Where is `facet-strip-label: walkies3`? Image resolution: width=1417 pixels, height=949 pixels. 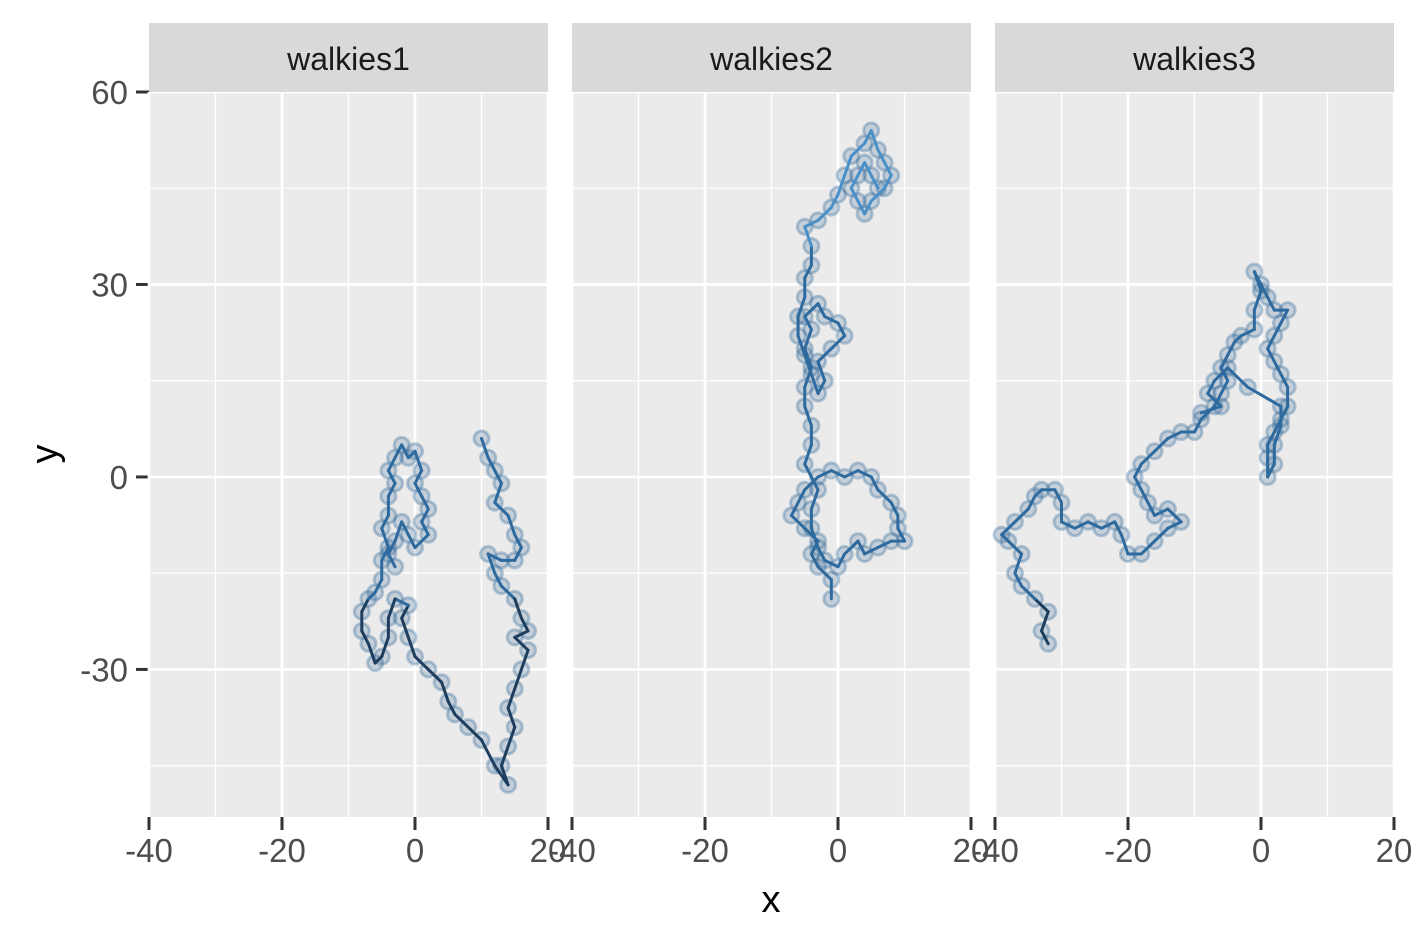 facet-strip-label: walkies3 is located at coordinates (1194, 59).